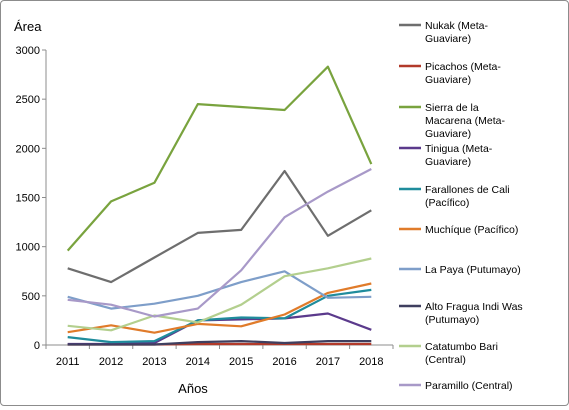  I want to click on legend-item: Picachos (Meta-Guaviare), so click(450, 73).